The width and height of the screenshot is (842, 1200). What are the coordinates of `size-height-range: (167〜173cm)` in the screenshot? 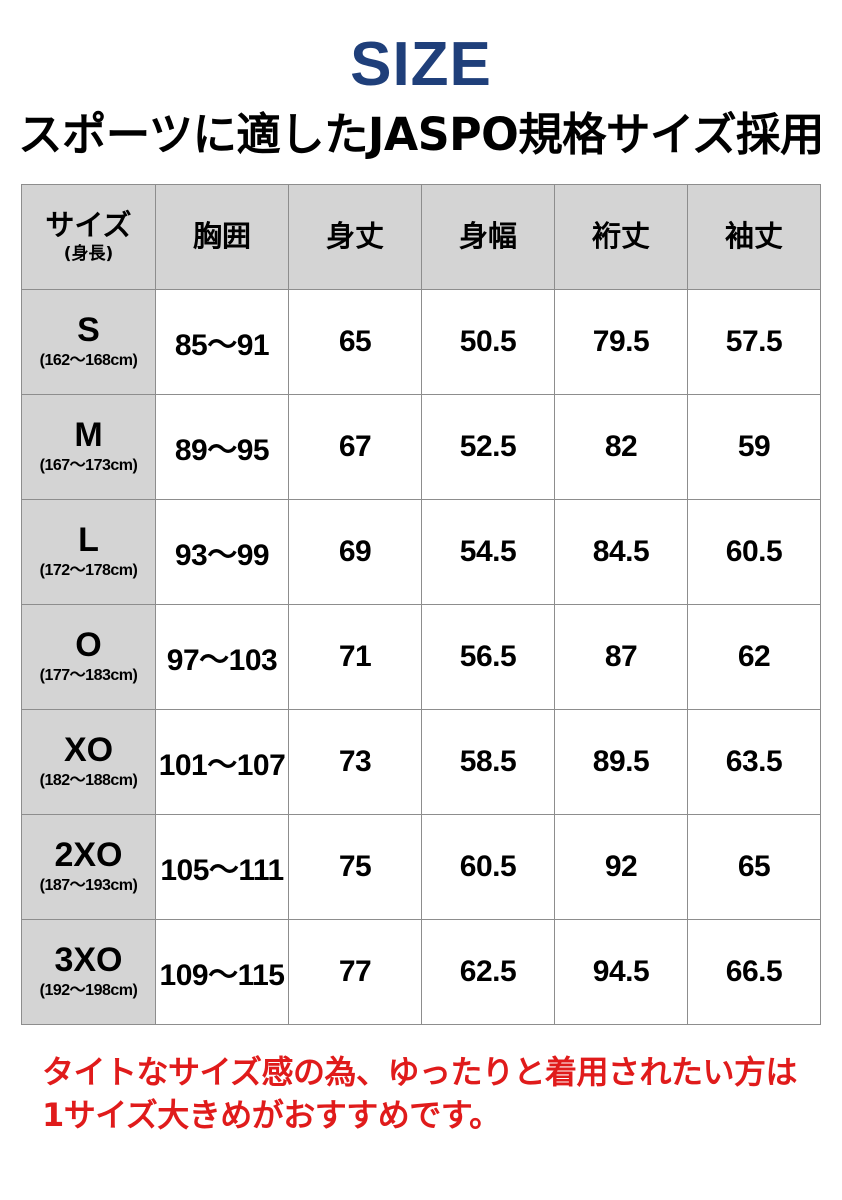 It's located at (88, 465).